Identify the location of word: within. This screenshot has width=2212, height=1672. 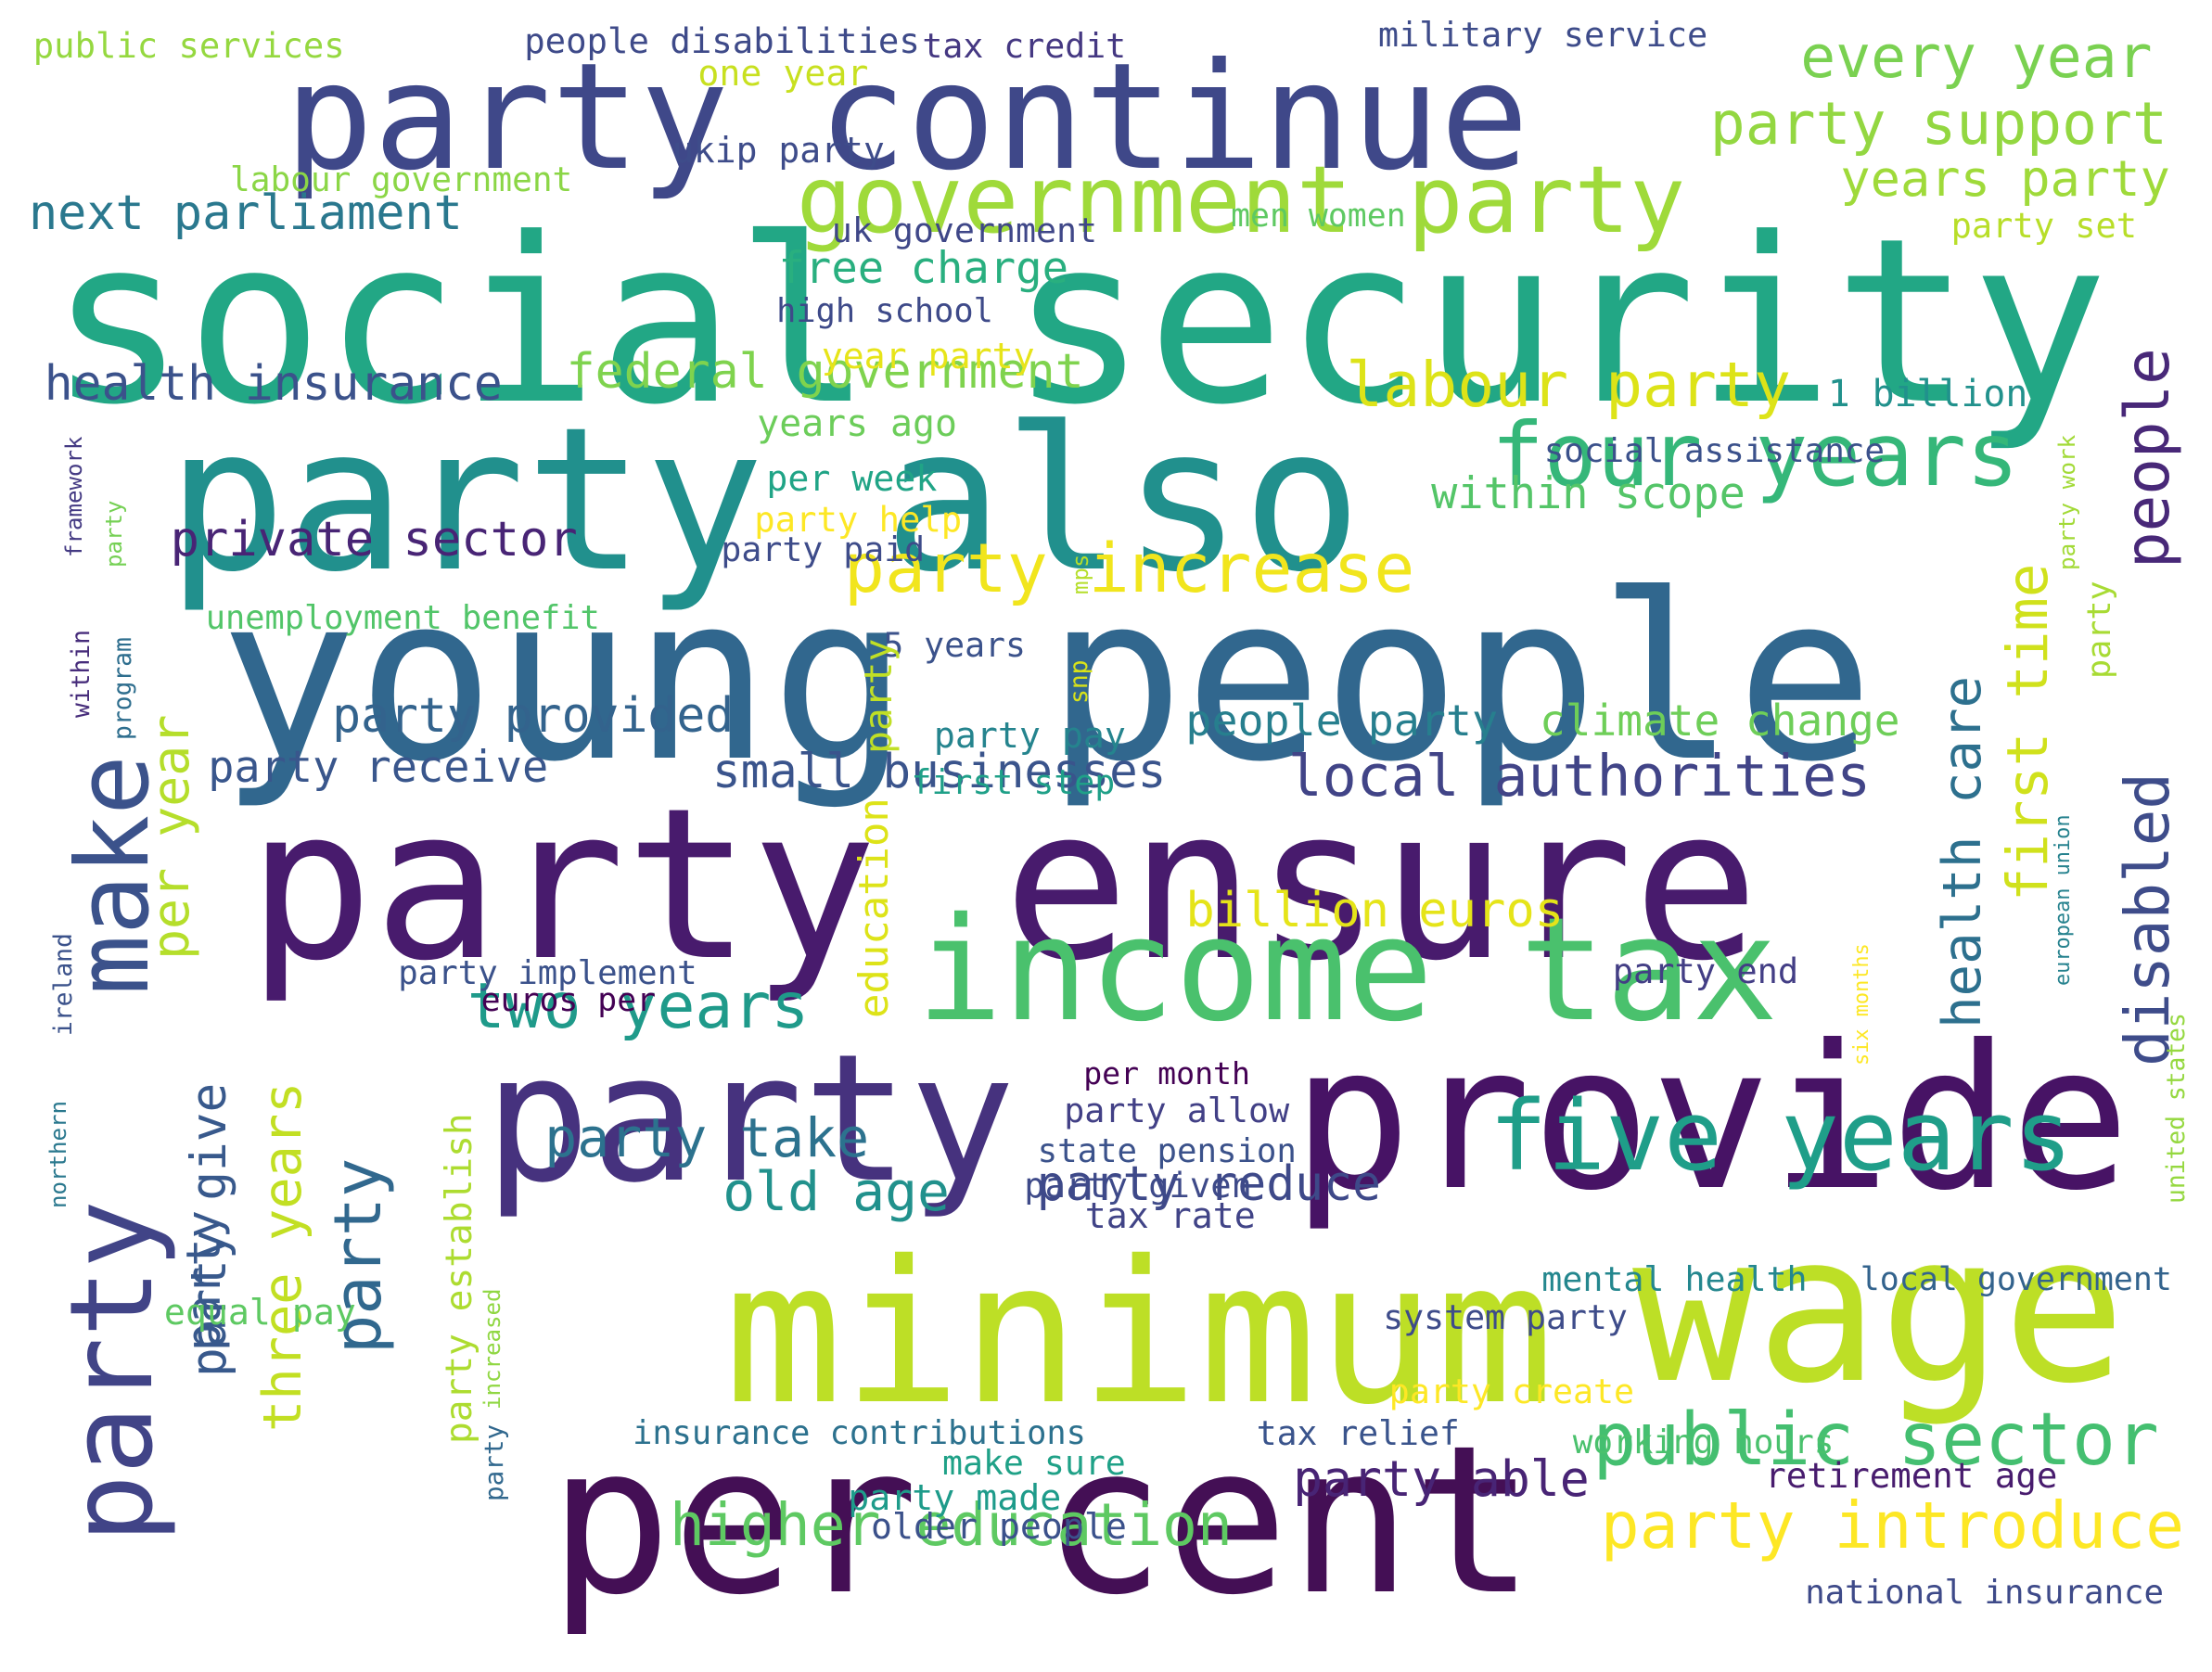
(82, 674).